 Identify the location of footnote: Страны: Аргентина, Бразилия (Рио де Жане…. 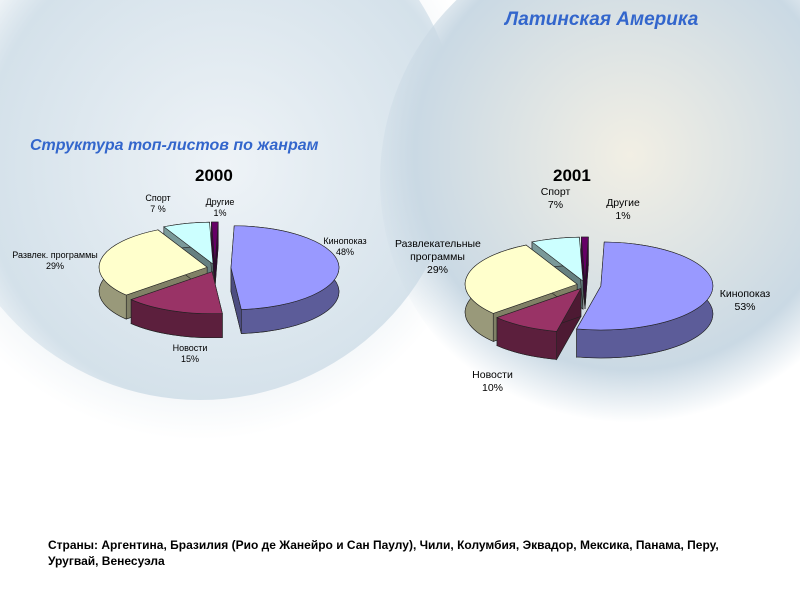
(383, 553).